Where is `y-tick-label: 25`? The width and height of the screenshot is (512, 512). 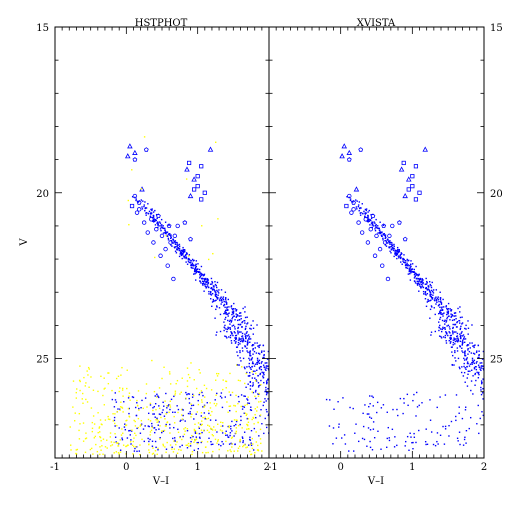
y-tick-label: 25 is located at coordinates (42, 360).